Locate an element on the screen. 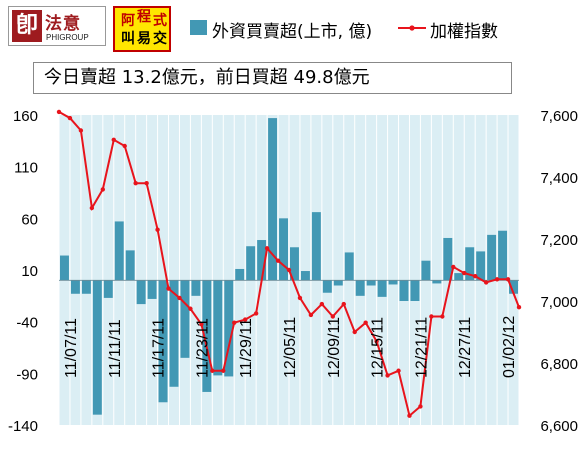 This screenshot has width=583, height=450. left-axis-tick-label: -40 is located at coordinates (27, 323).